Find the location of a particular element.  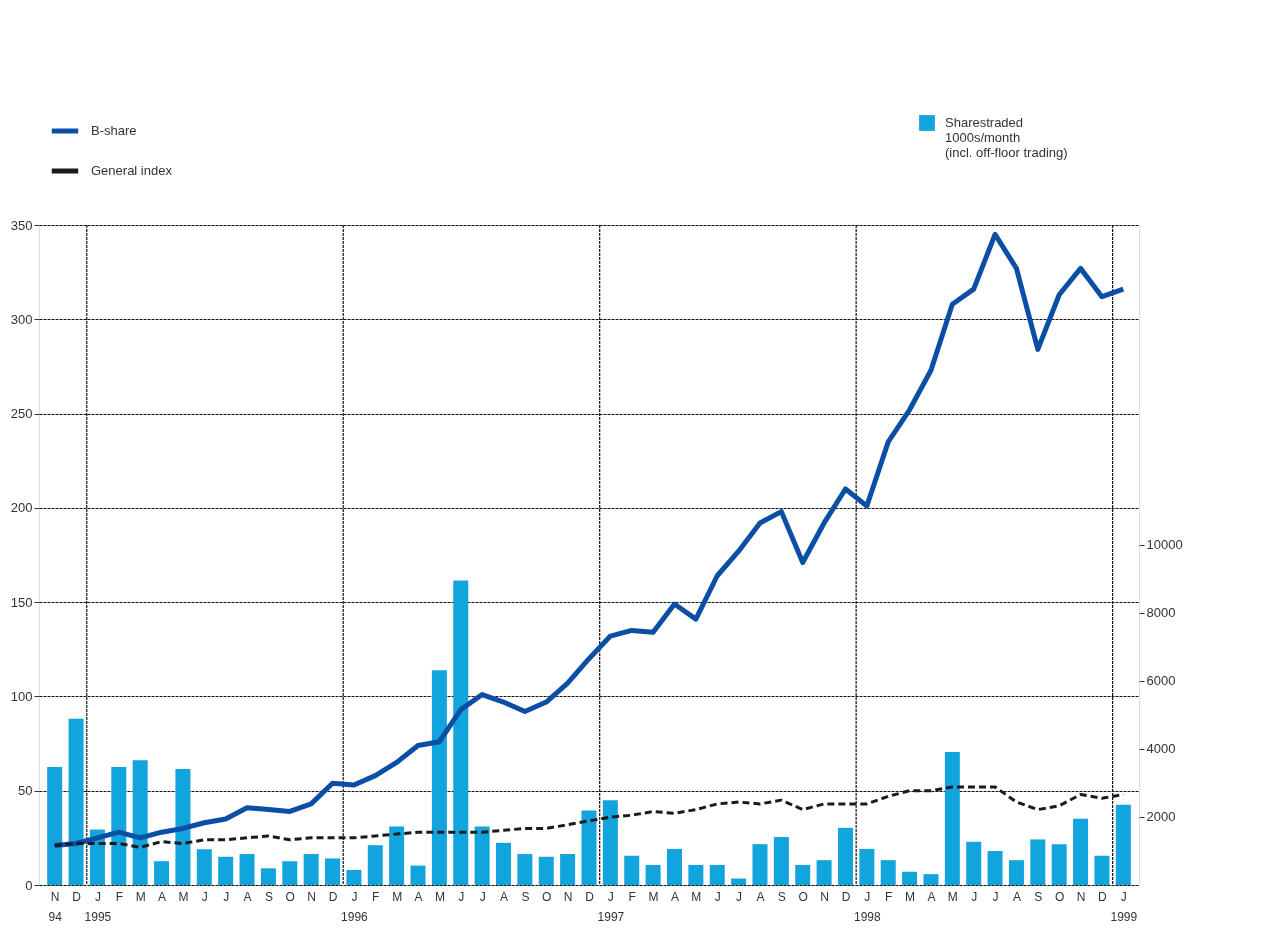

y2-tick-label: 10000 is located at coordinates (1164, 545).